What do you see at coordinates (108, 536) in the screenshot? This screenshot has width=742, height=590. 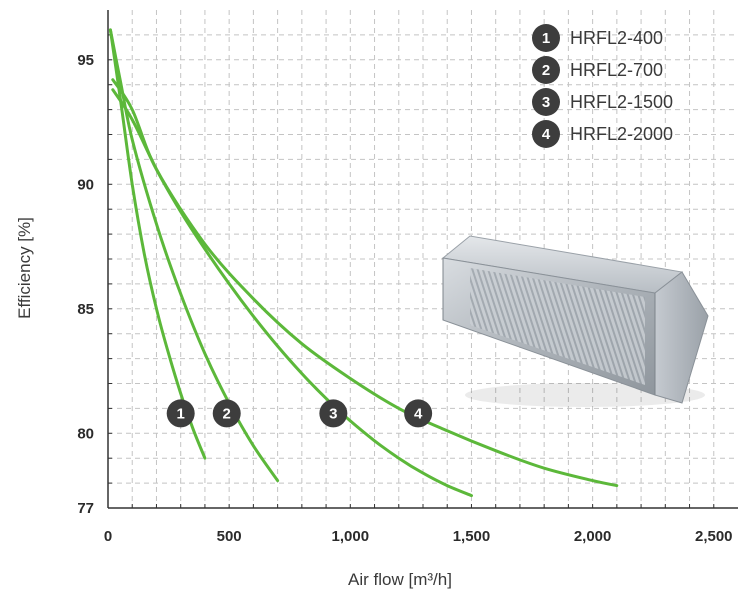 I see `x-tick-label: 0` at bounding box center [108, 536].